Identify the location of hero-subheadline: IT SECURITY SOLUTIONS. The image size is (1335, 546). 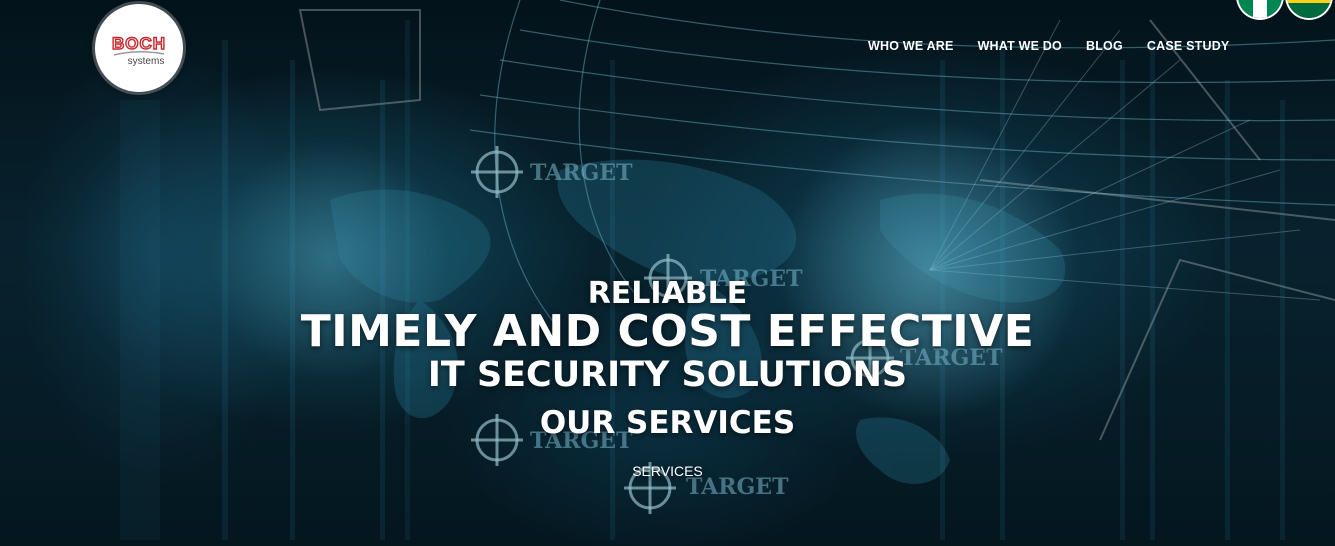
(667, 375).